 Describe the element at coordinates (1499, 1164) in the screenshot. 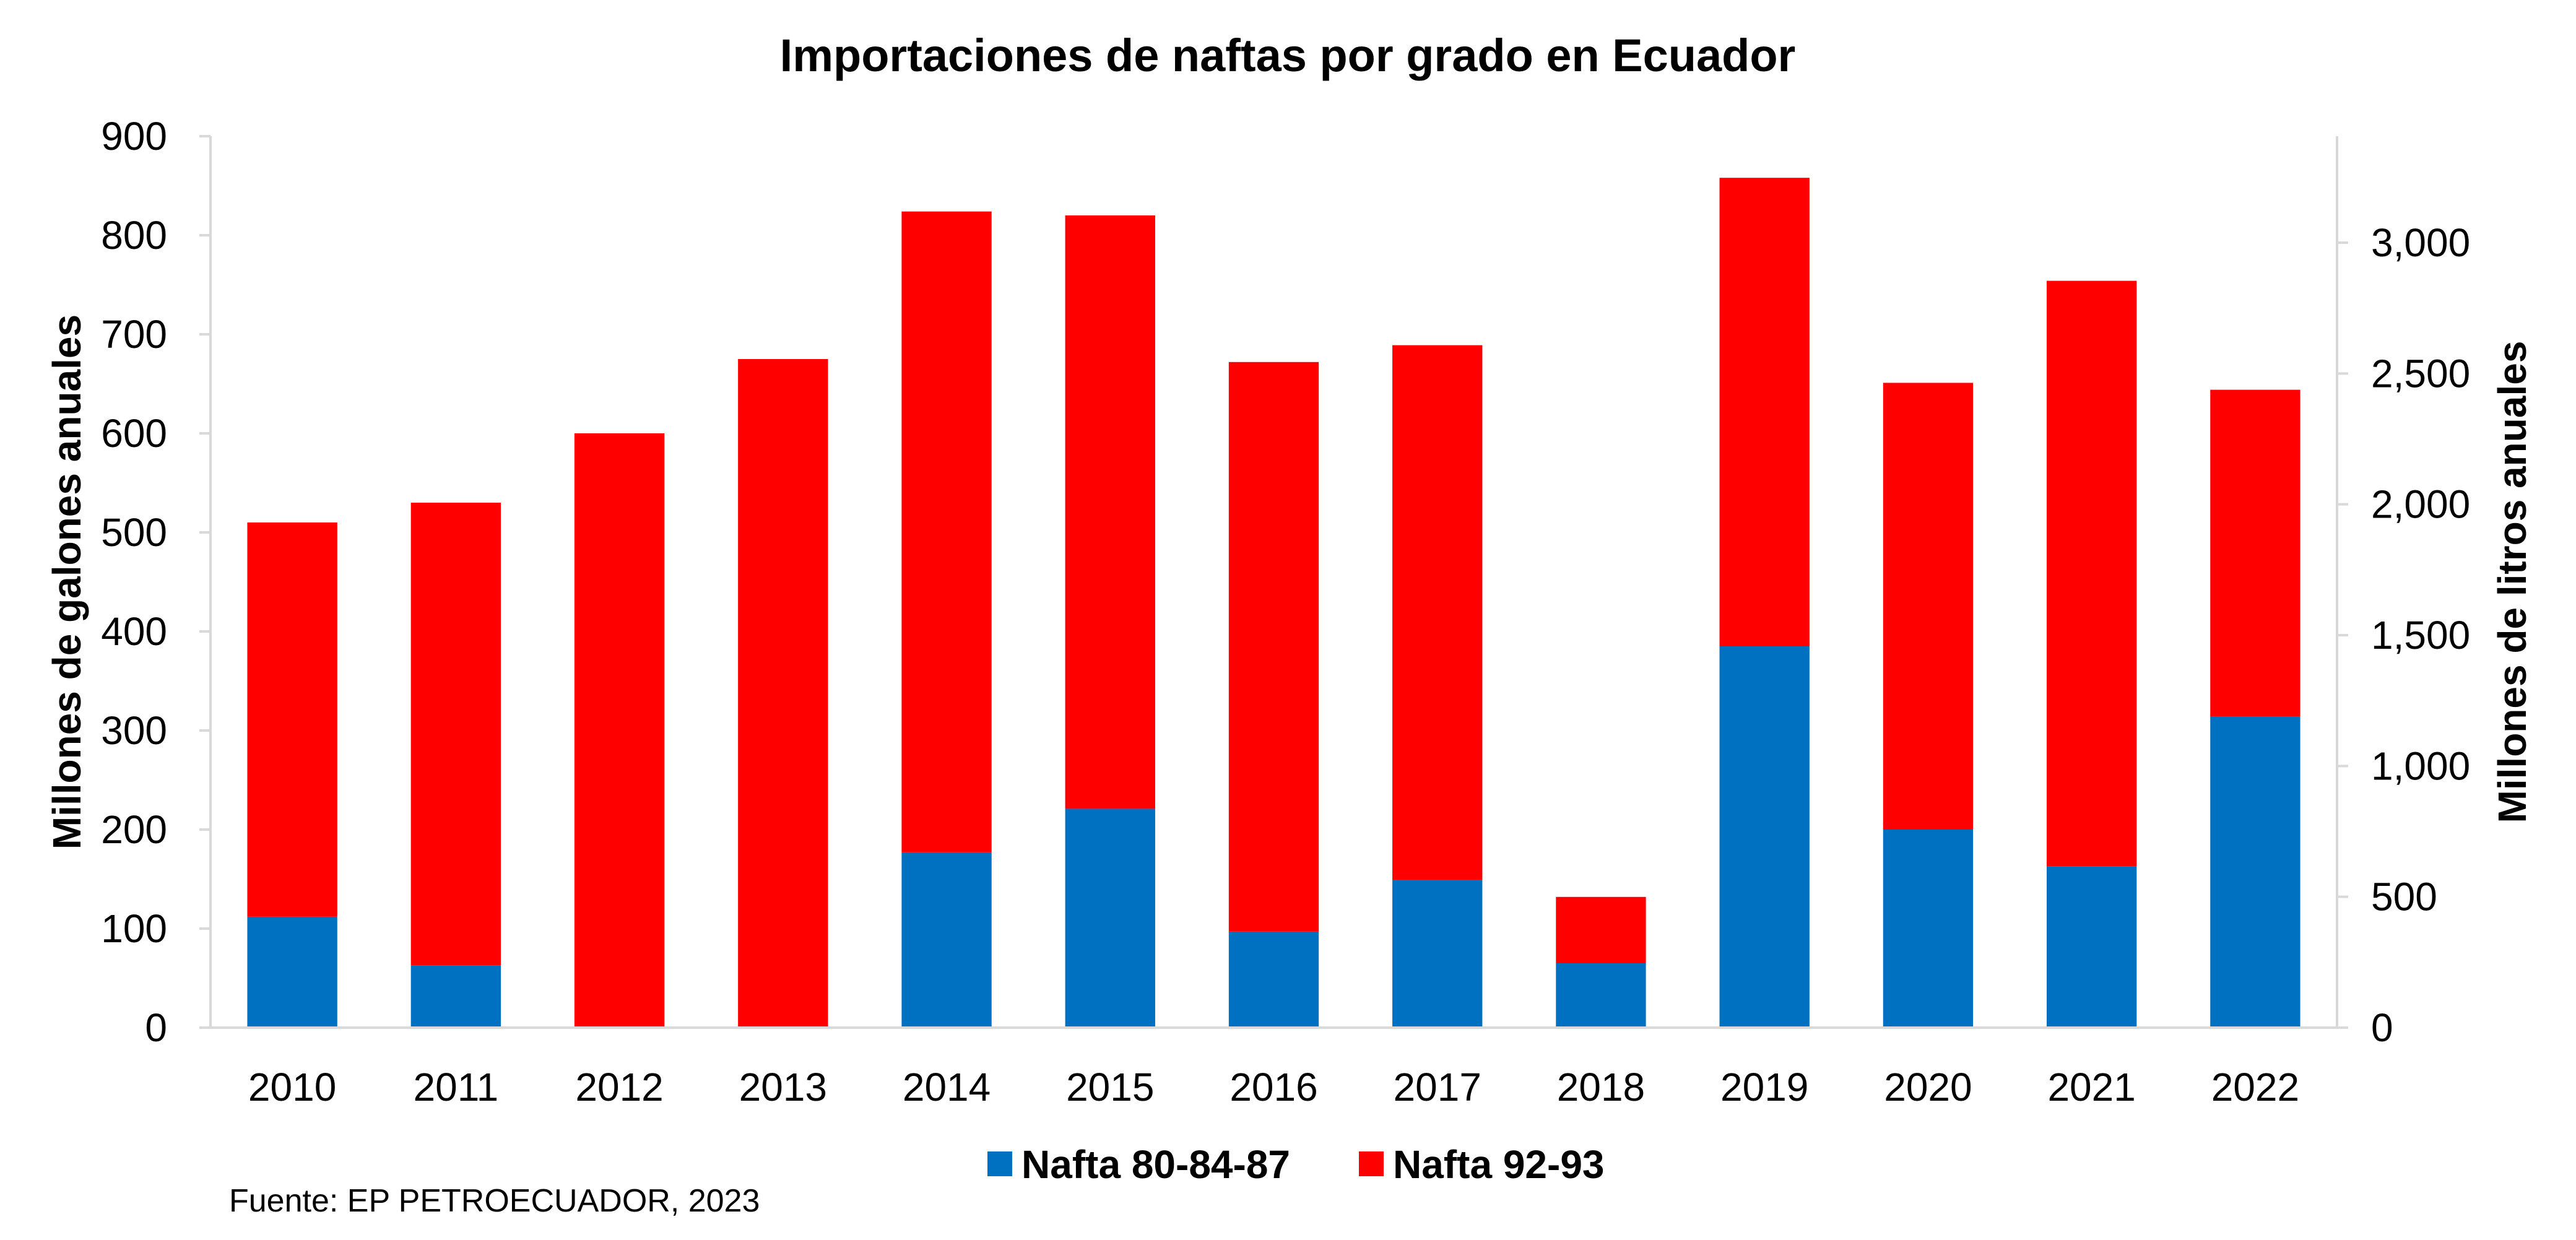

I see `legend-label-nafta-92-93: Nafta 92-93` at that location.